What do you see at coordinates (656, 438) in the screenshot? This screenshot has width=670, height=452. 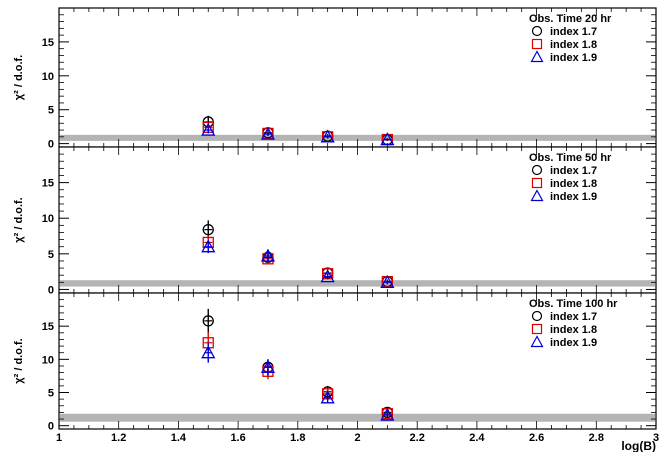 I see `x-tick-label: 3` at bounding box center [656, 438].